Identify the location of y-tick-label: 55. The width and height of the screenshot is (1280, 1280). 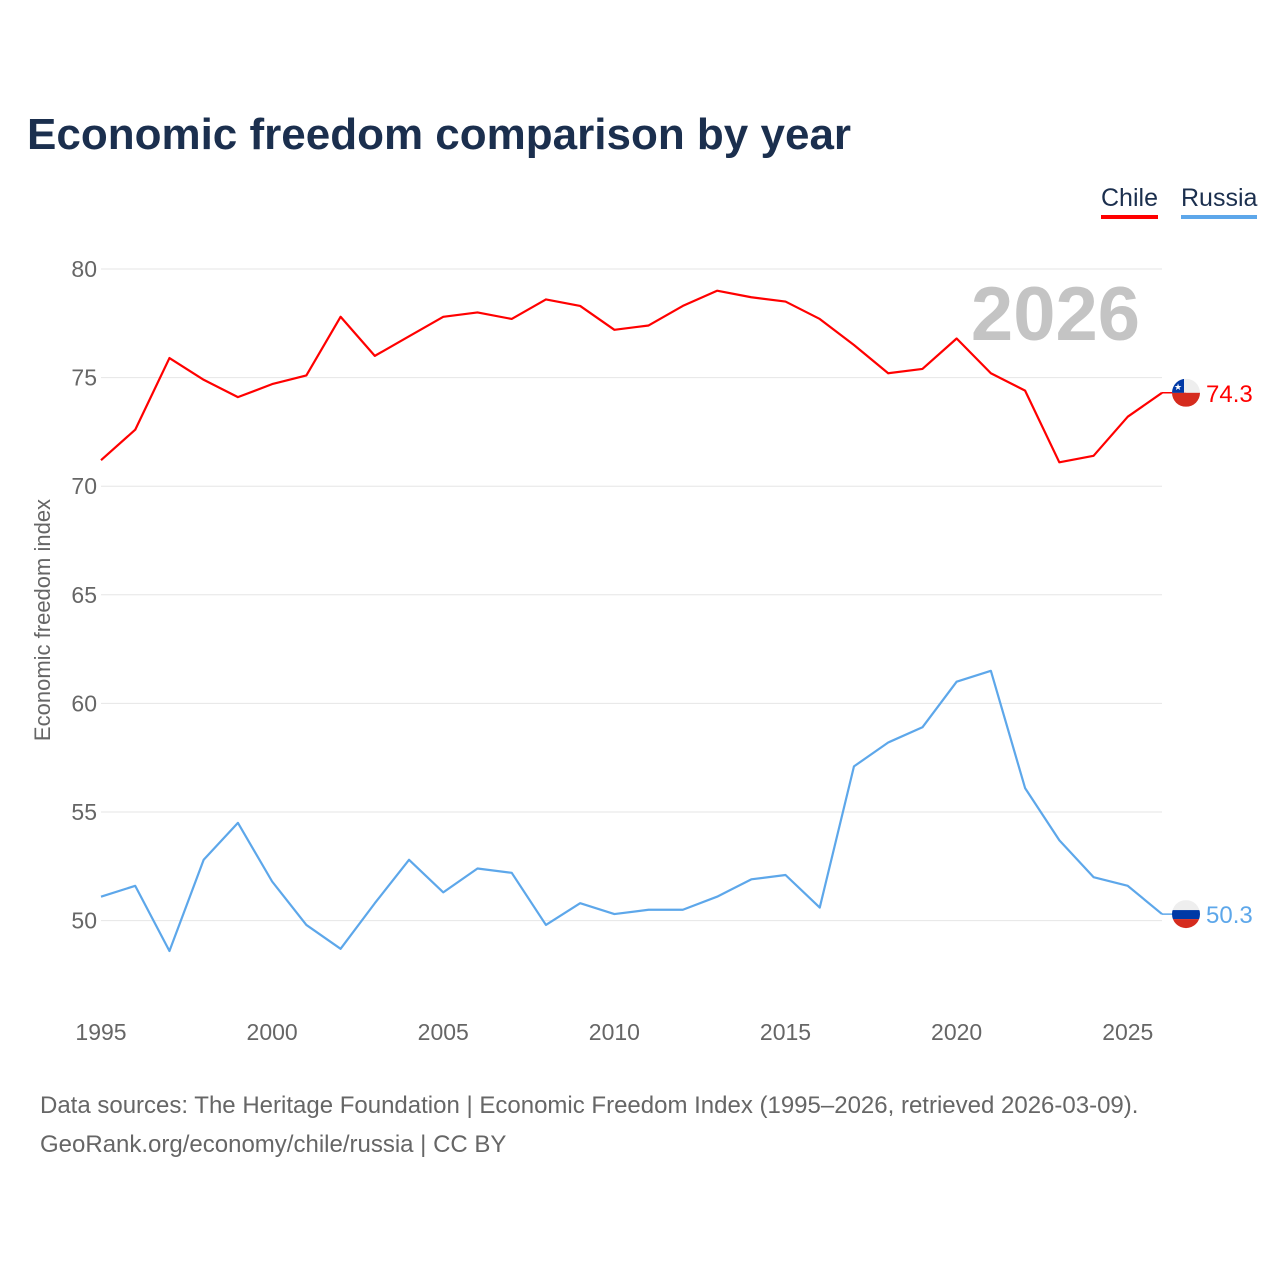
(84, 812).